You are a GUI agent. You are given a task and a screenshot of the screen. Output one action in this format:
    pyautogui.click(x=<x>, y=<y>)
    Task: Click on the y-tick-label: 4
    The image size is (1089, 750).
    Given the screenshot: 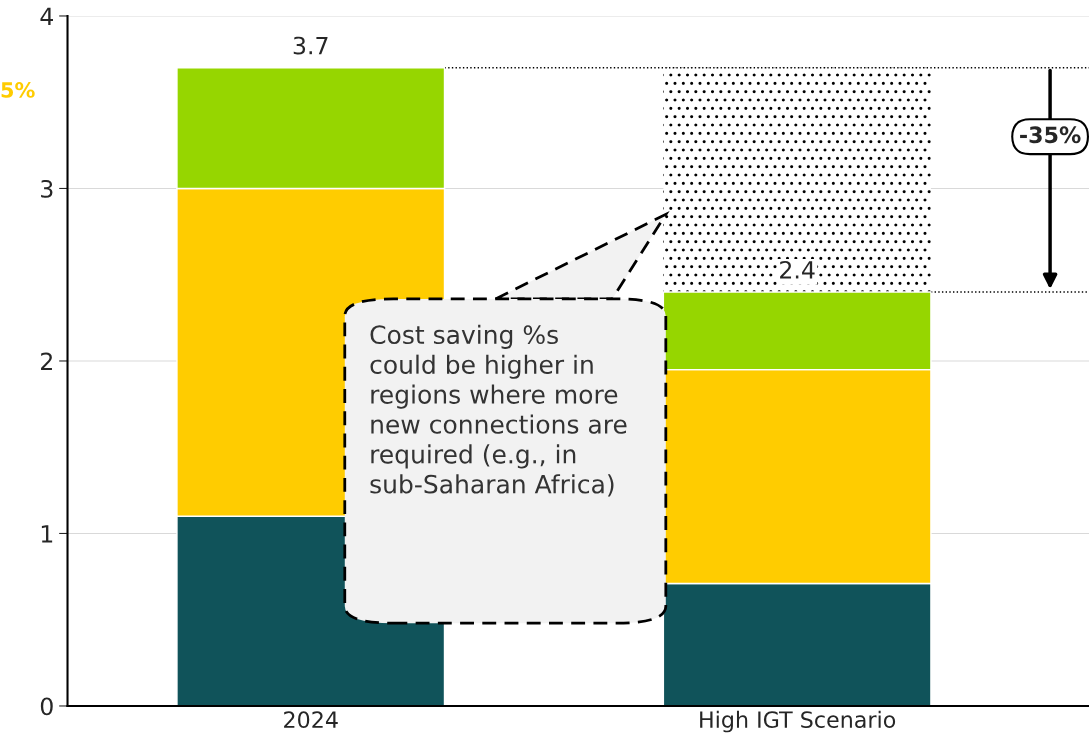 What is the action you would take?
    pyautogui.click(x=46, y=16)
    